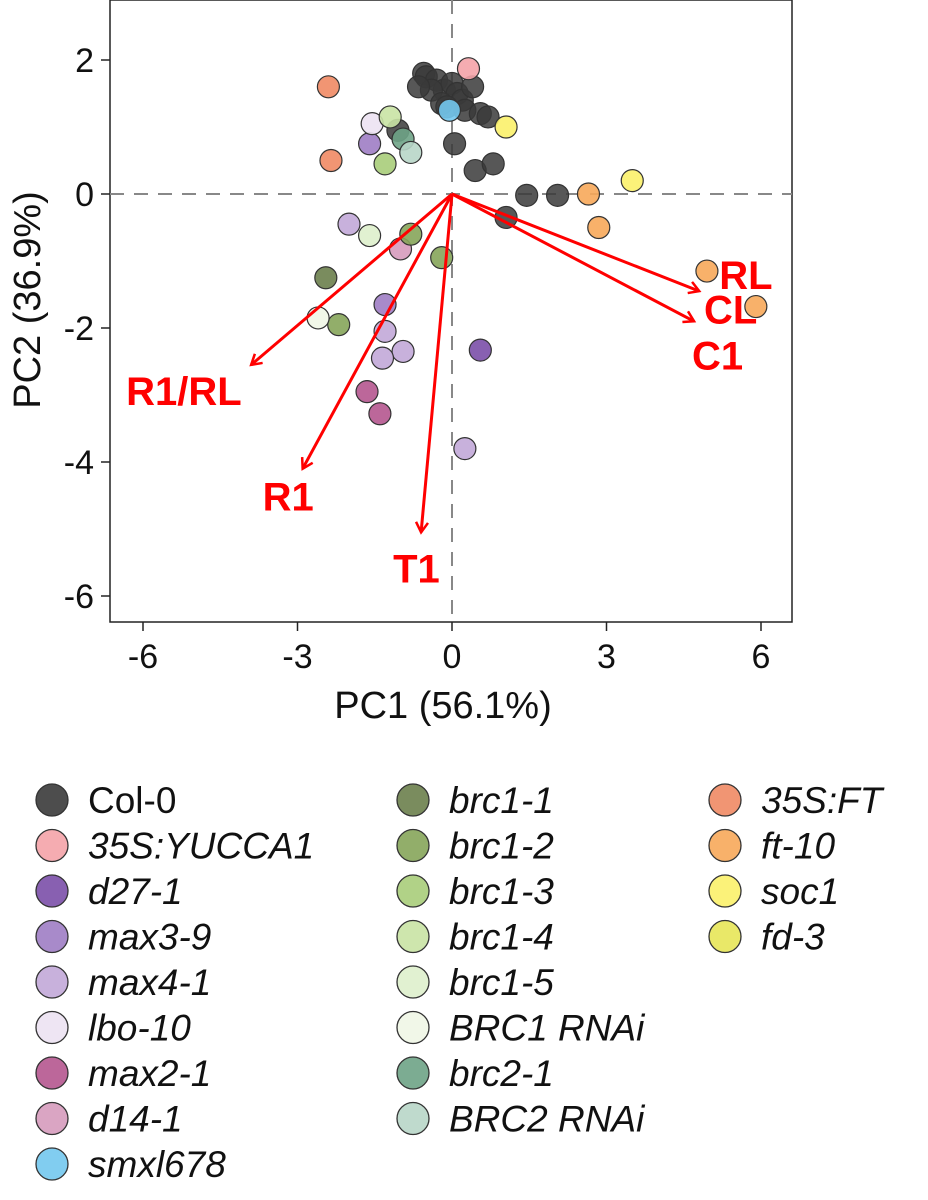 This screenshot has height=1200, width=928. I want to click on y-tick-label: 0, so click(84, 195).